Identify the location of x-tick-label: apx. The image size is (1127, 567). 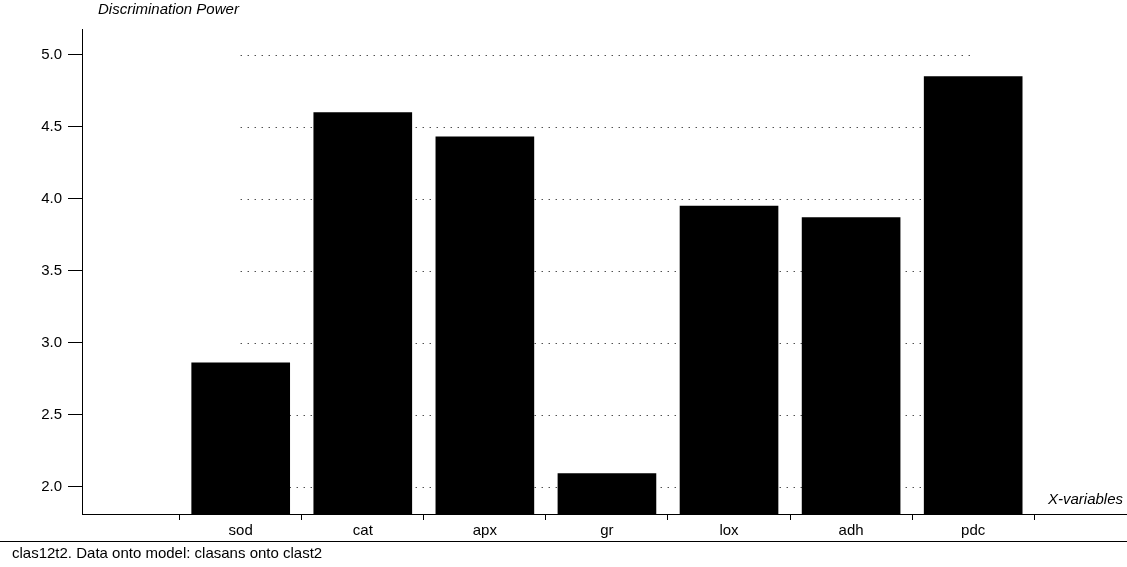
(485, 530).